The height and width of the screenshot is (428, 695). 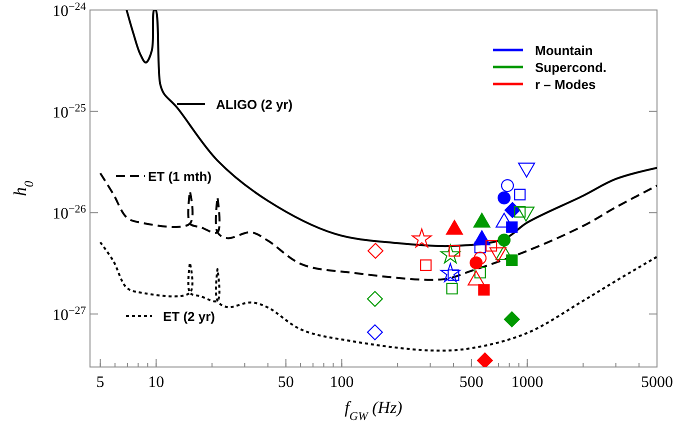 I want to click on x-tick-label: 10, so click(x=156, y=382).